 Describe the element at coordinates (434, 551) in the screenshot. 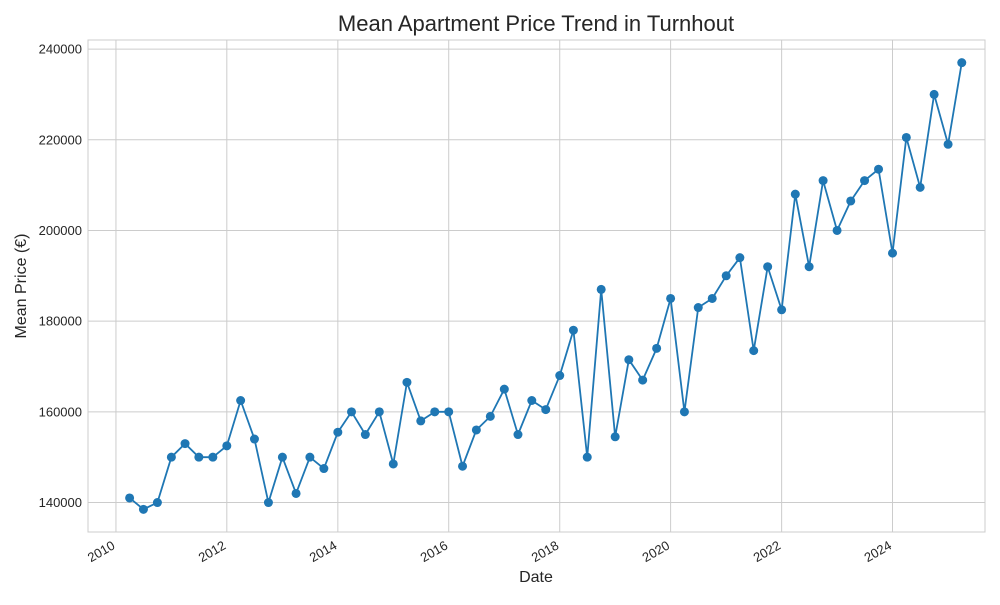

I see `x-tick-label: 2016` at that location.